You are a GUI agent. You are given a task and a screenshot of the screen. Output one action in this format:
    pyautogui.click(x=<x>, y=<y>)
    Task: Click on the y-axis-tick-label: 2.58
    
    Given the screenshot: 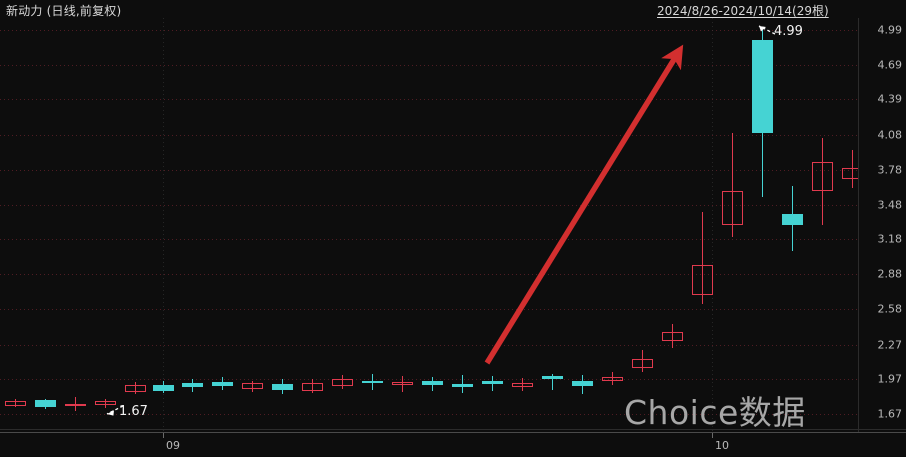 What is the action you would take?
    pyautogui.click(x=890, y=309)
    